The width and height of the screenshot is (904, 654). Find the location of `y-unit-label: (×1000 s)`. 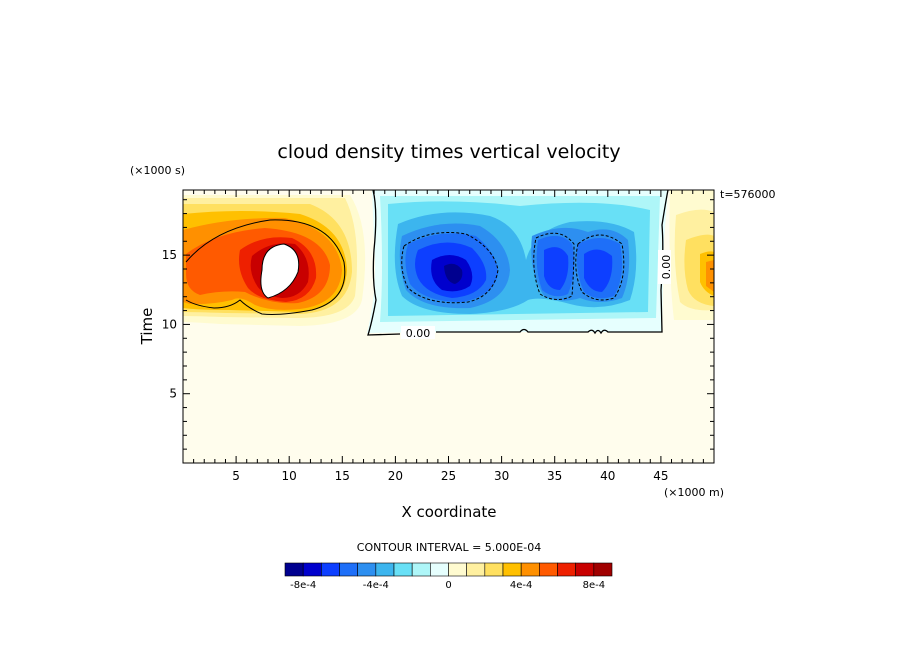

y-unit-label: (×1000 s) is located at coordinates (157, 170).